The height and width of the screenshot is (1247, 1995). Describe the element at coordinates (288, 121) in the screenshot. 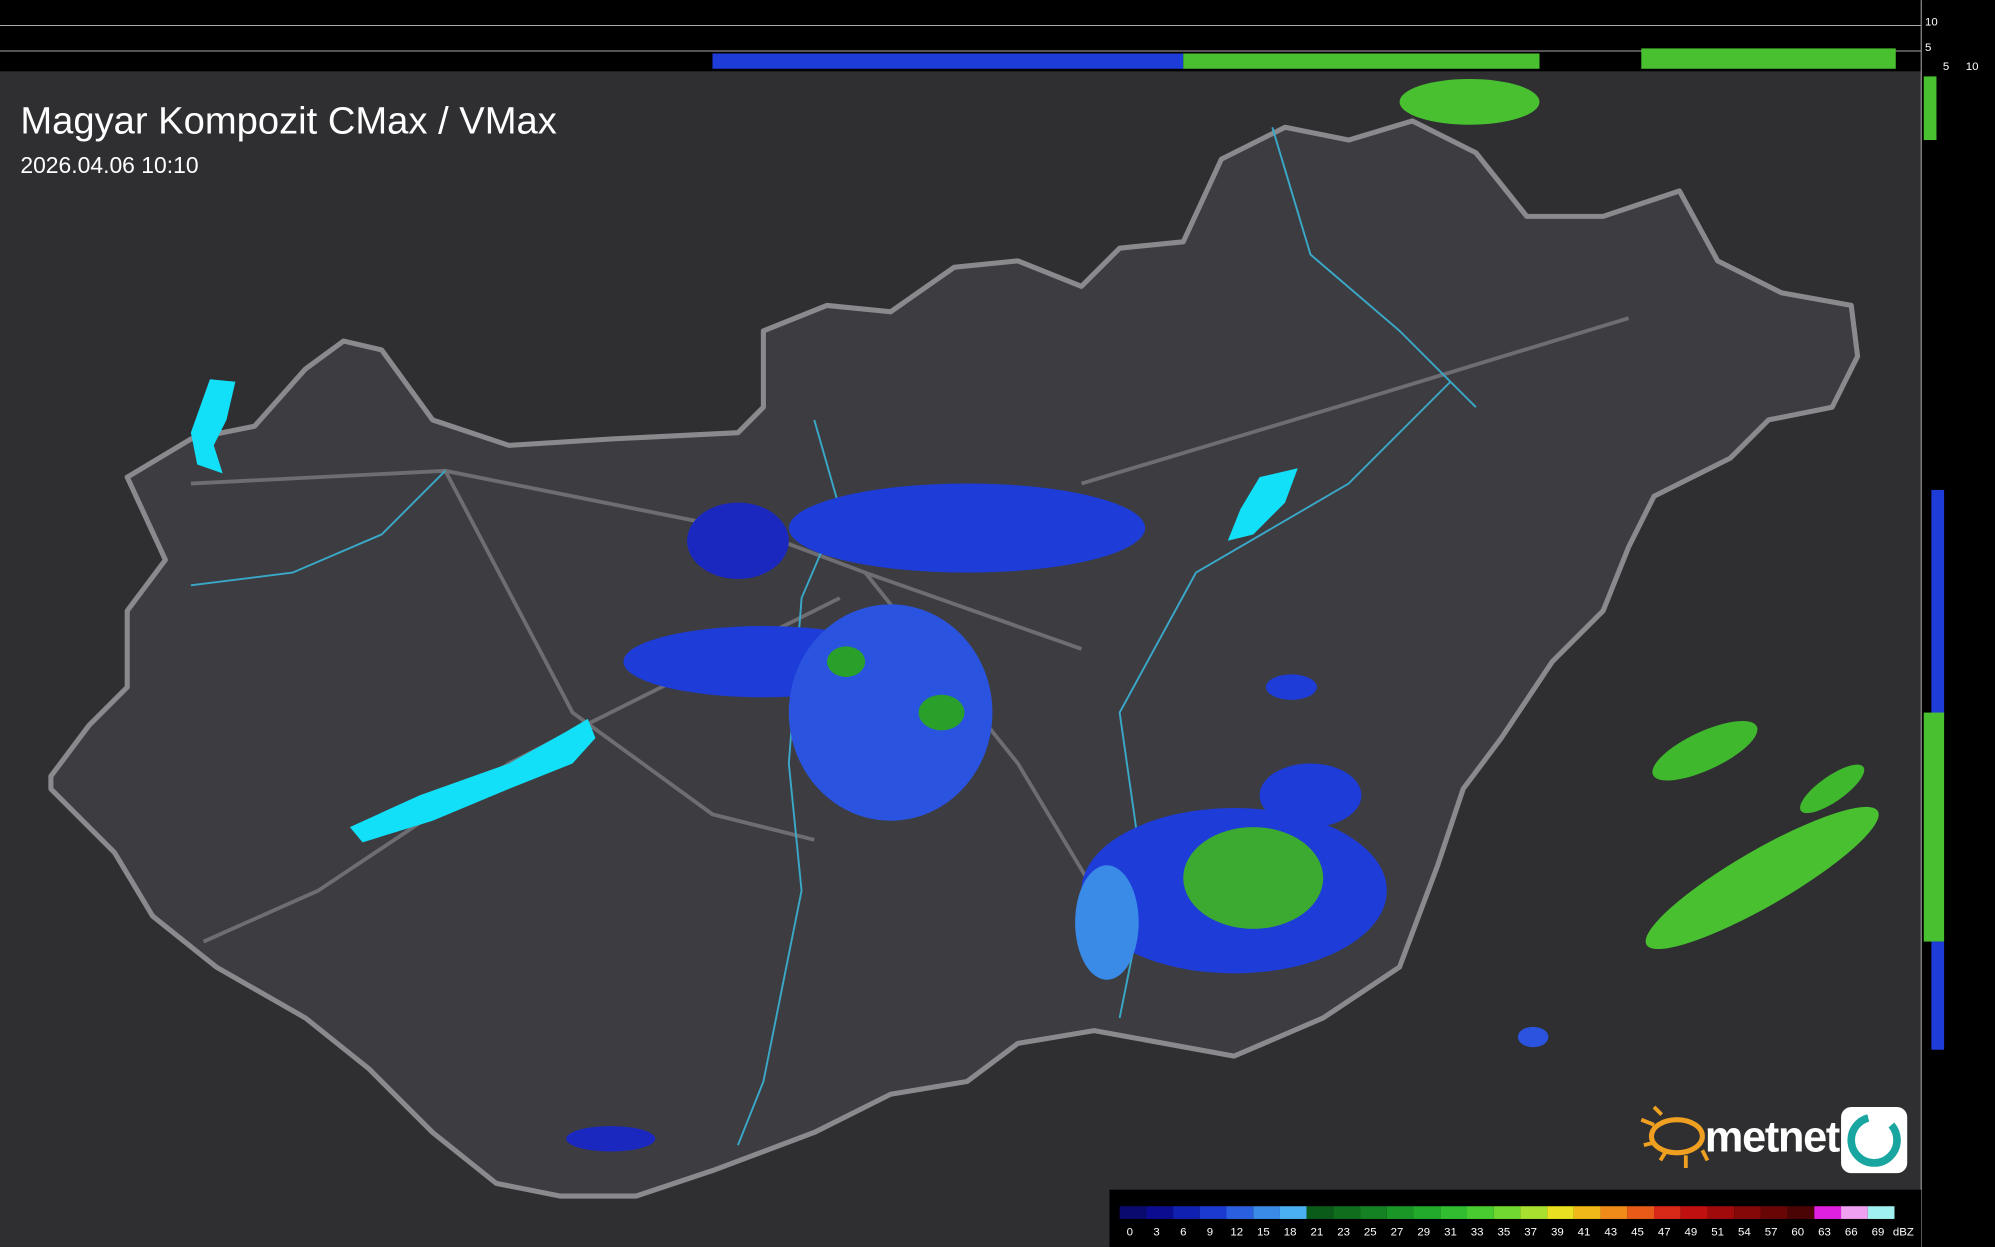

I see `map-title: Magyar Kompozit CMax / VMax` at that location.